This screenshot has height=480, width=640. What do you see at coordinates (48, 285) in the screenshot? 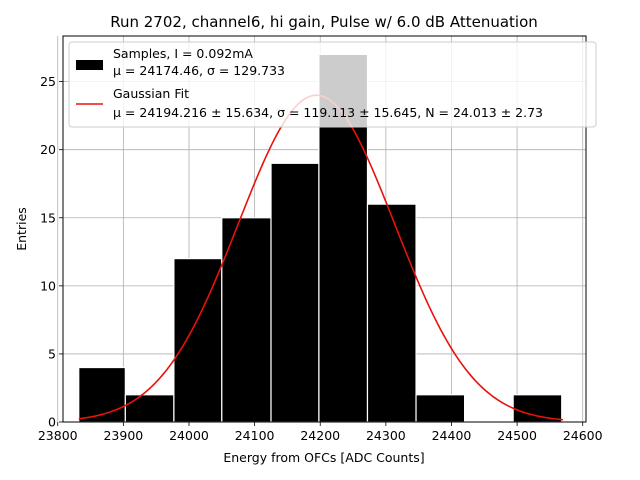
I see `y-tick-label: 10` at bounding box center [48, 285].